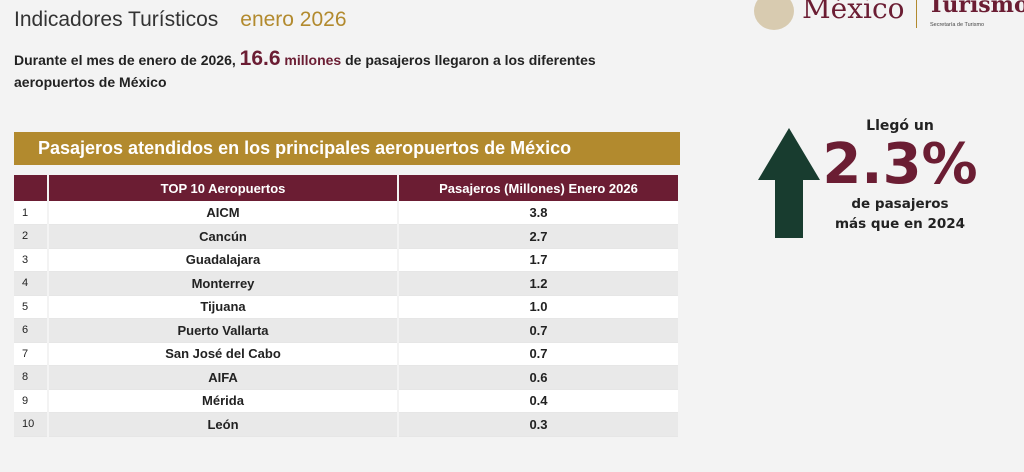  What do you see at coordinates (853, 12) in the screenshot?
I see `logo-mexico: México` at bounding box center [853, 12].